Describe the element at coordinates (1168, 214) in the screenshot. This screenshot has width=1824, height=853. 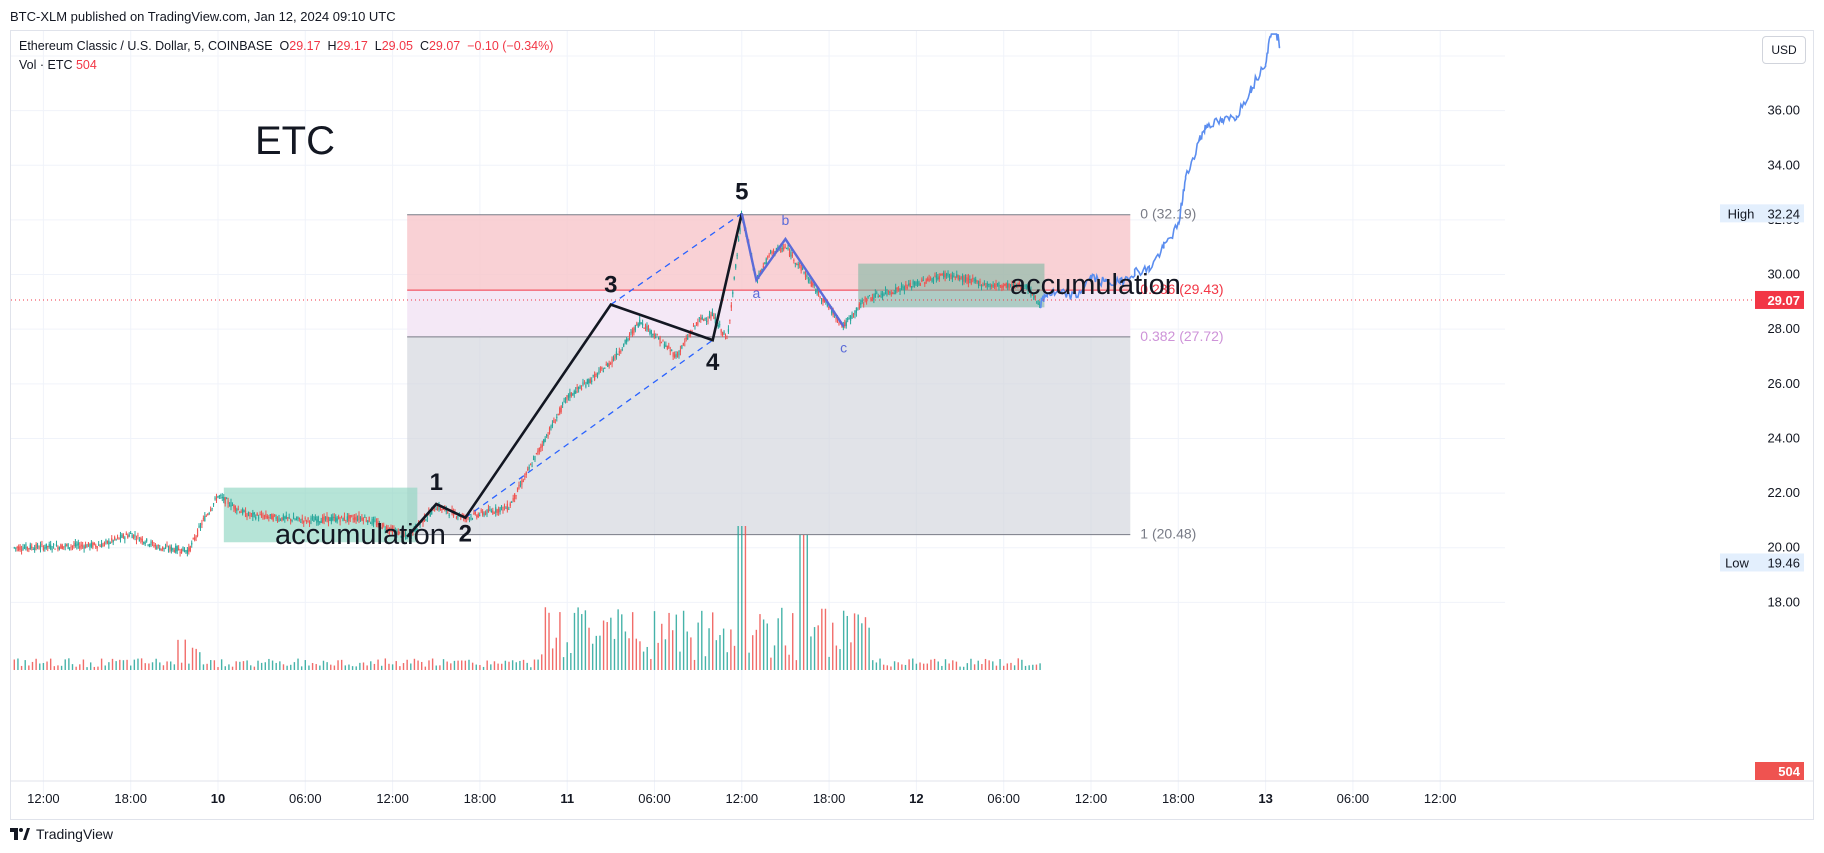
I see `fib-level-label: 0 (32.19)` at that location.